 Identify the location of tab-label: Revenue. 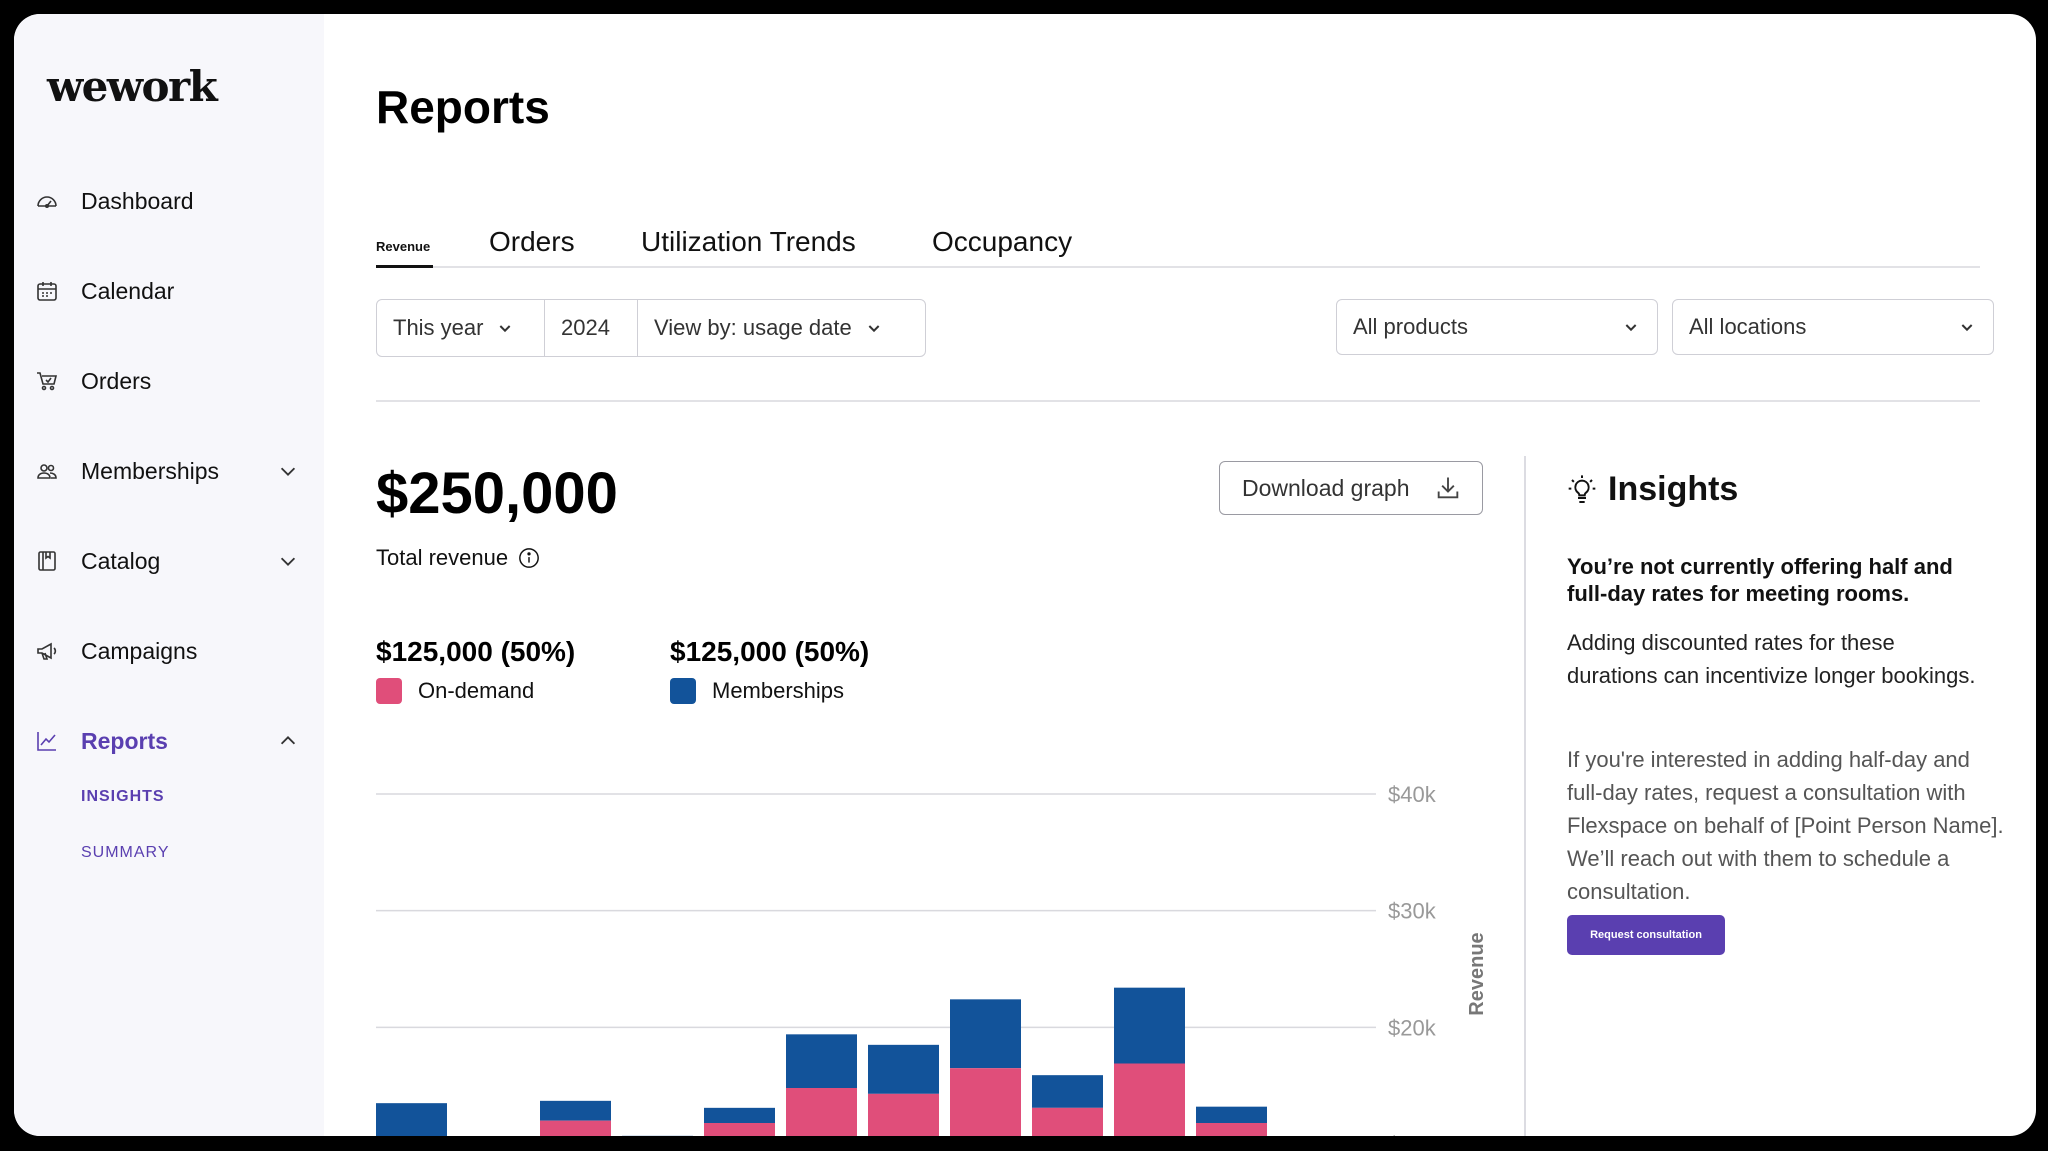
(403, 246).